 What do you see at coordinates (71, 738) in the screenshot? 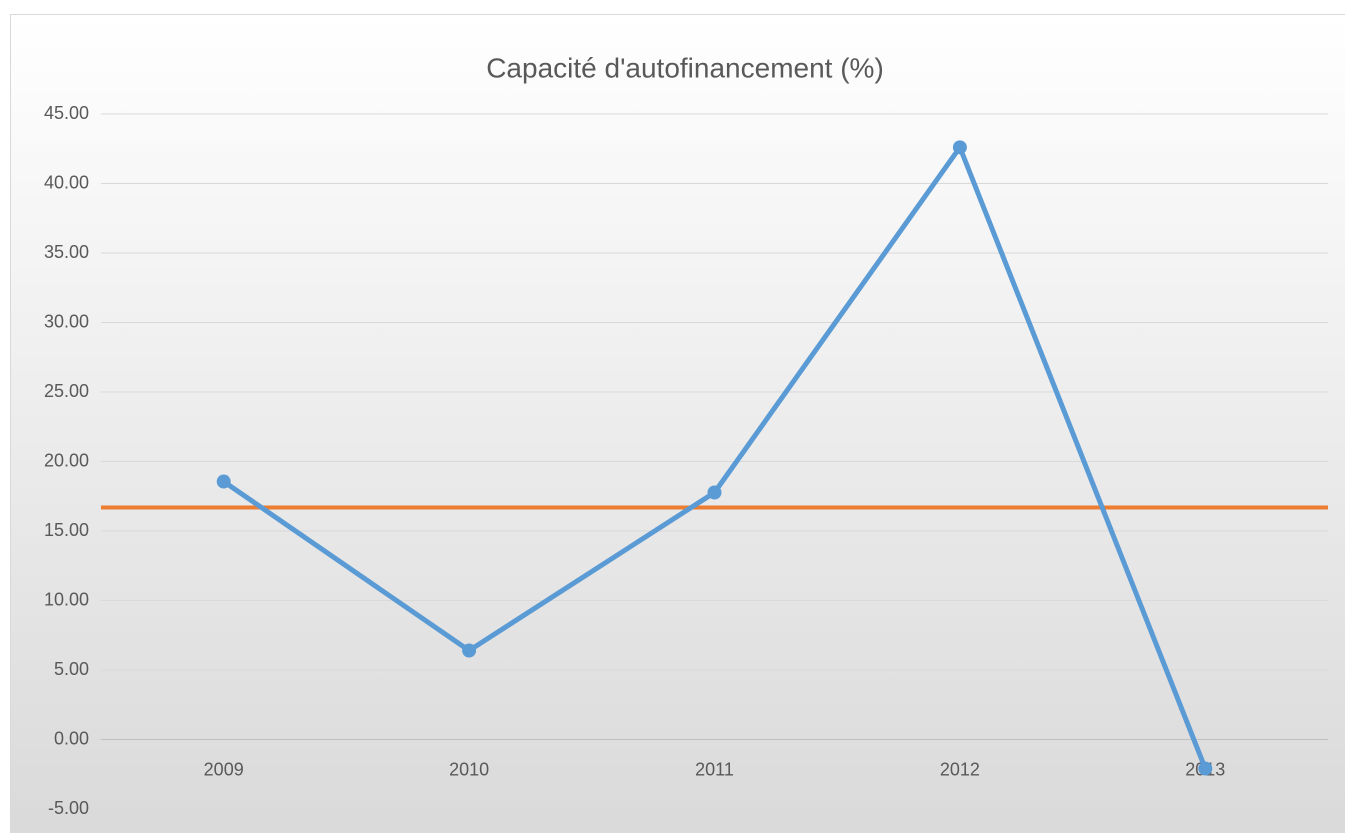
I see `y-tick-label: 0.00` at bounding box center [71, 738].